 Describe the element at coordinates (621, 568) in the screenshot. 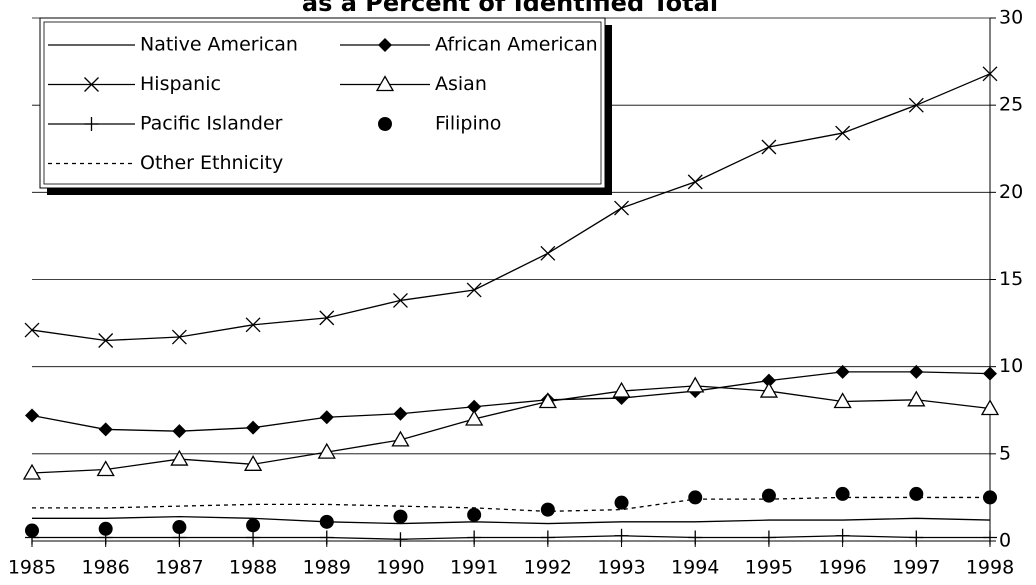

I see `x-tick-label: 1993` at that location.